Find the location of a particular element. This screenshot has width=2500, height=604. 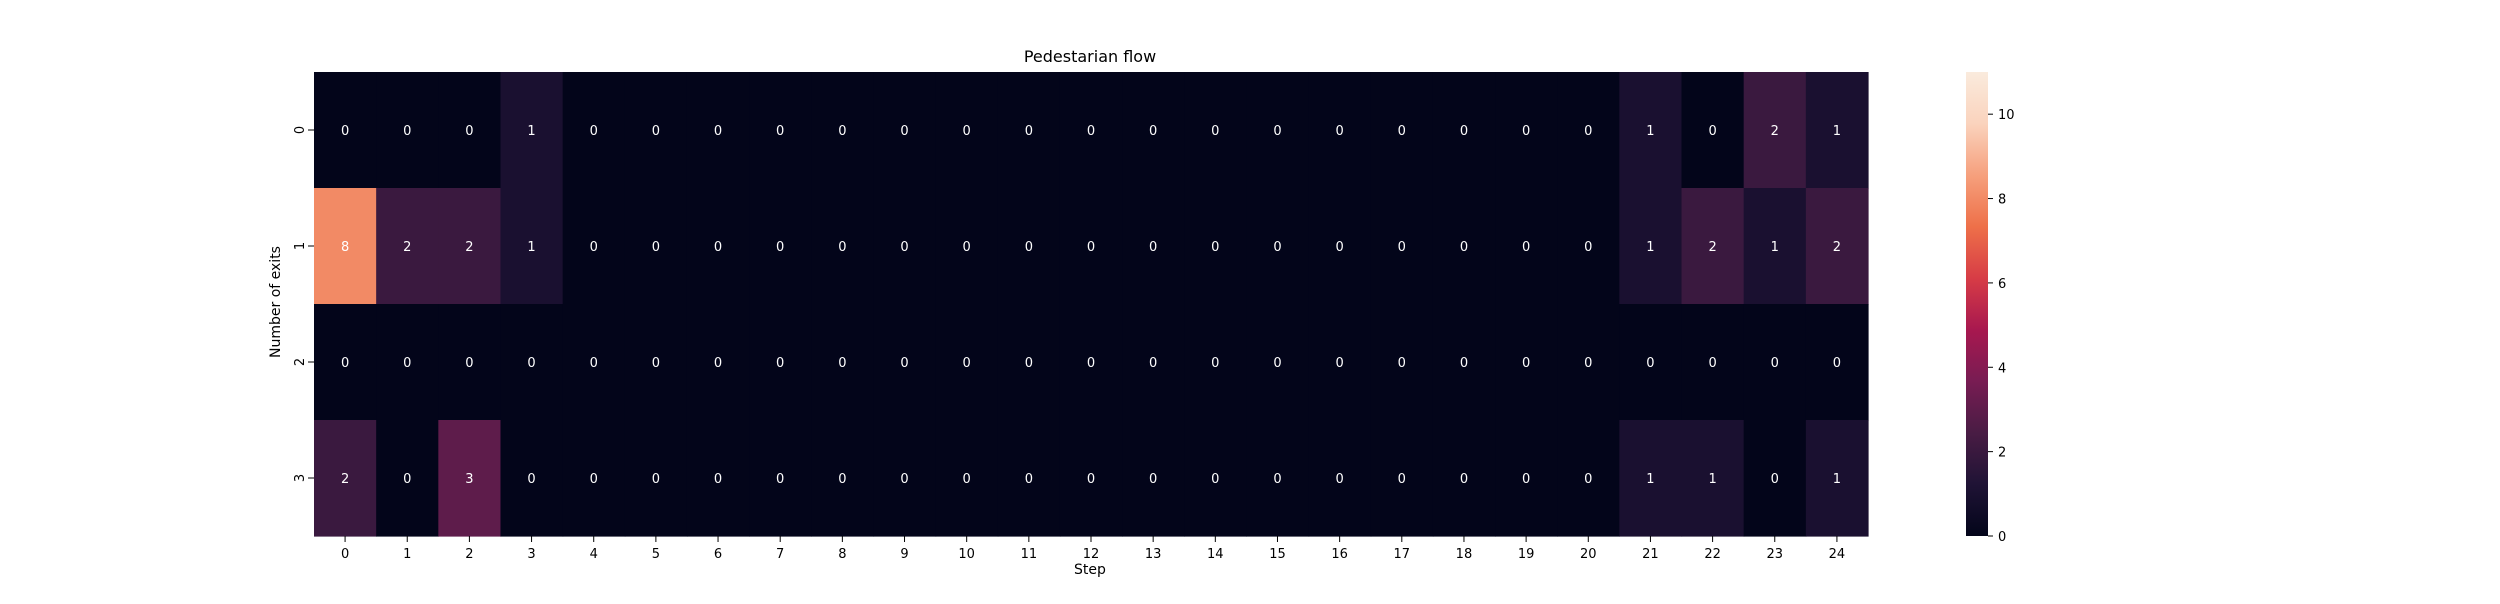

x-tick-label: 2 is located at coordinates (469, 554).